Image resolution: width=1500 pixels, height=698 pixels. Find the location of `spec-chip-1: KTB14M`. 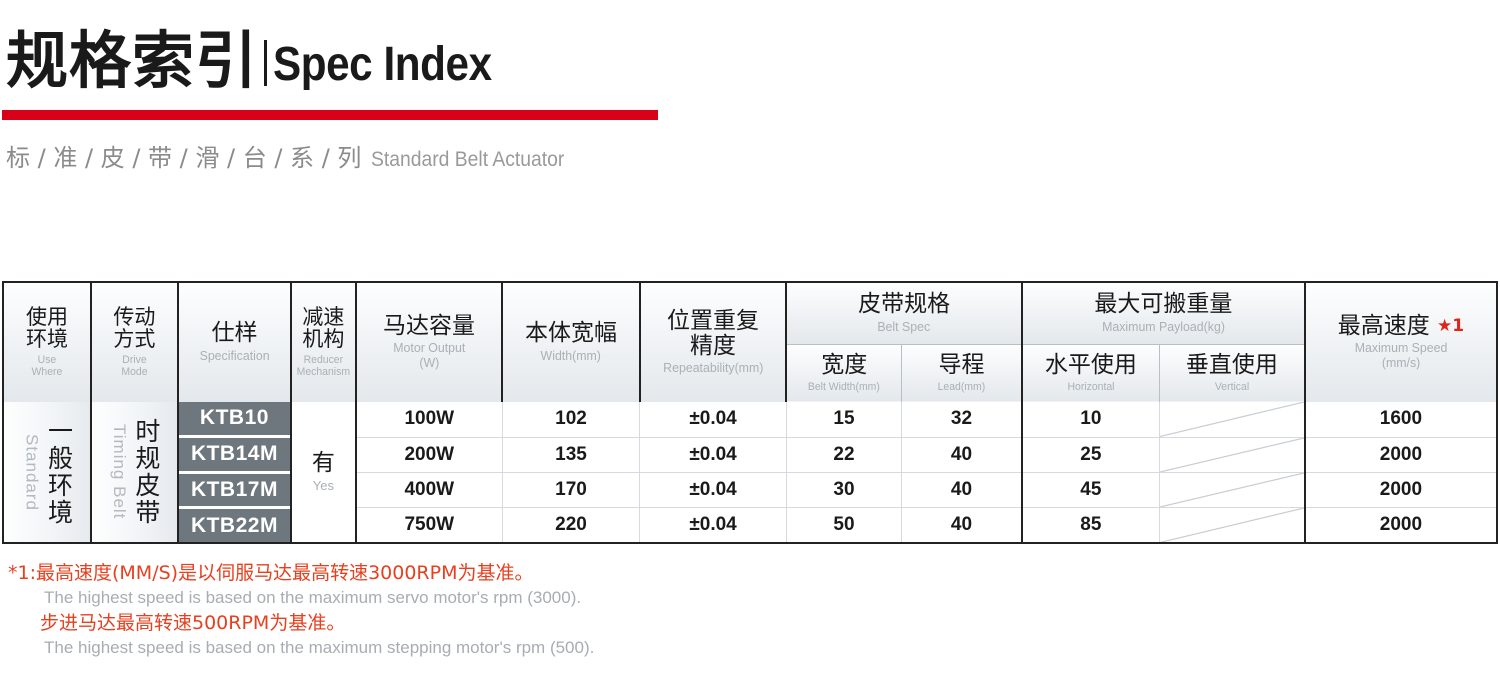

spec-chip-1: KTB14M is located at coordinates (234, 455).